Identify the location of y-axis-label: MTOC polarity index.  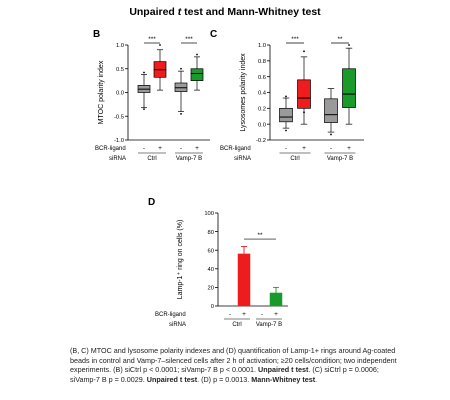
(101, 92).